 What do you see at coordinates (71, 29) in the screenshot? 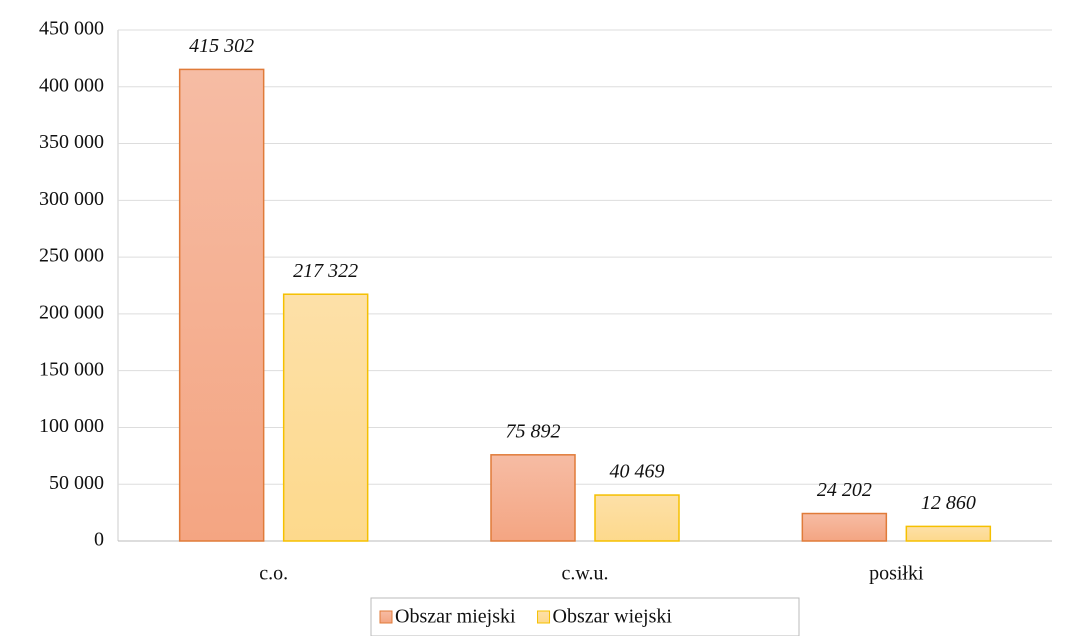
I see `y-tick-label: 450 000` at bounding box center [71, 29].